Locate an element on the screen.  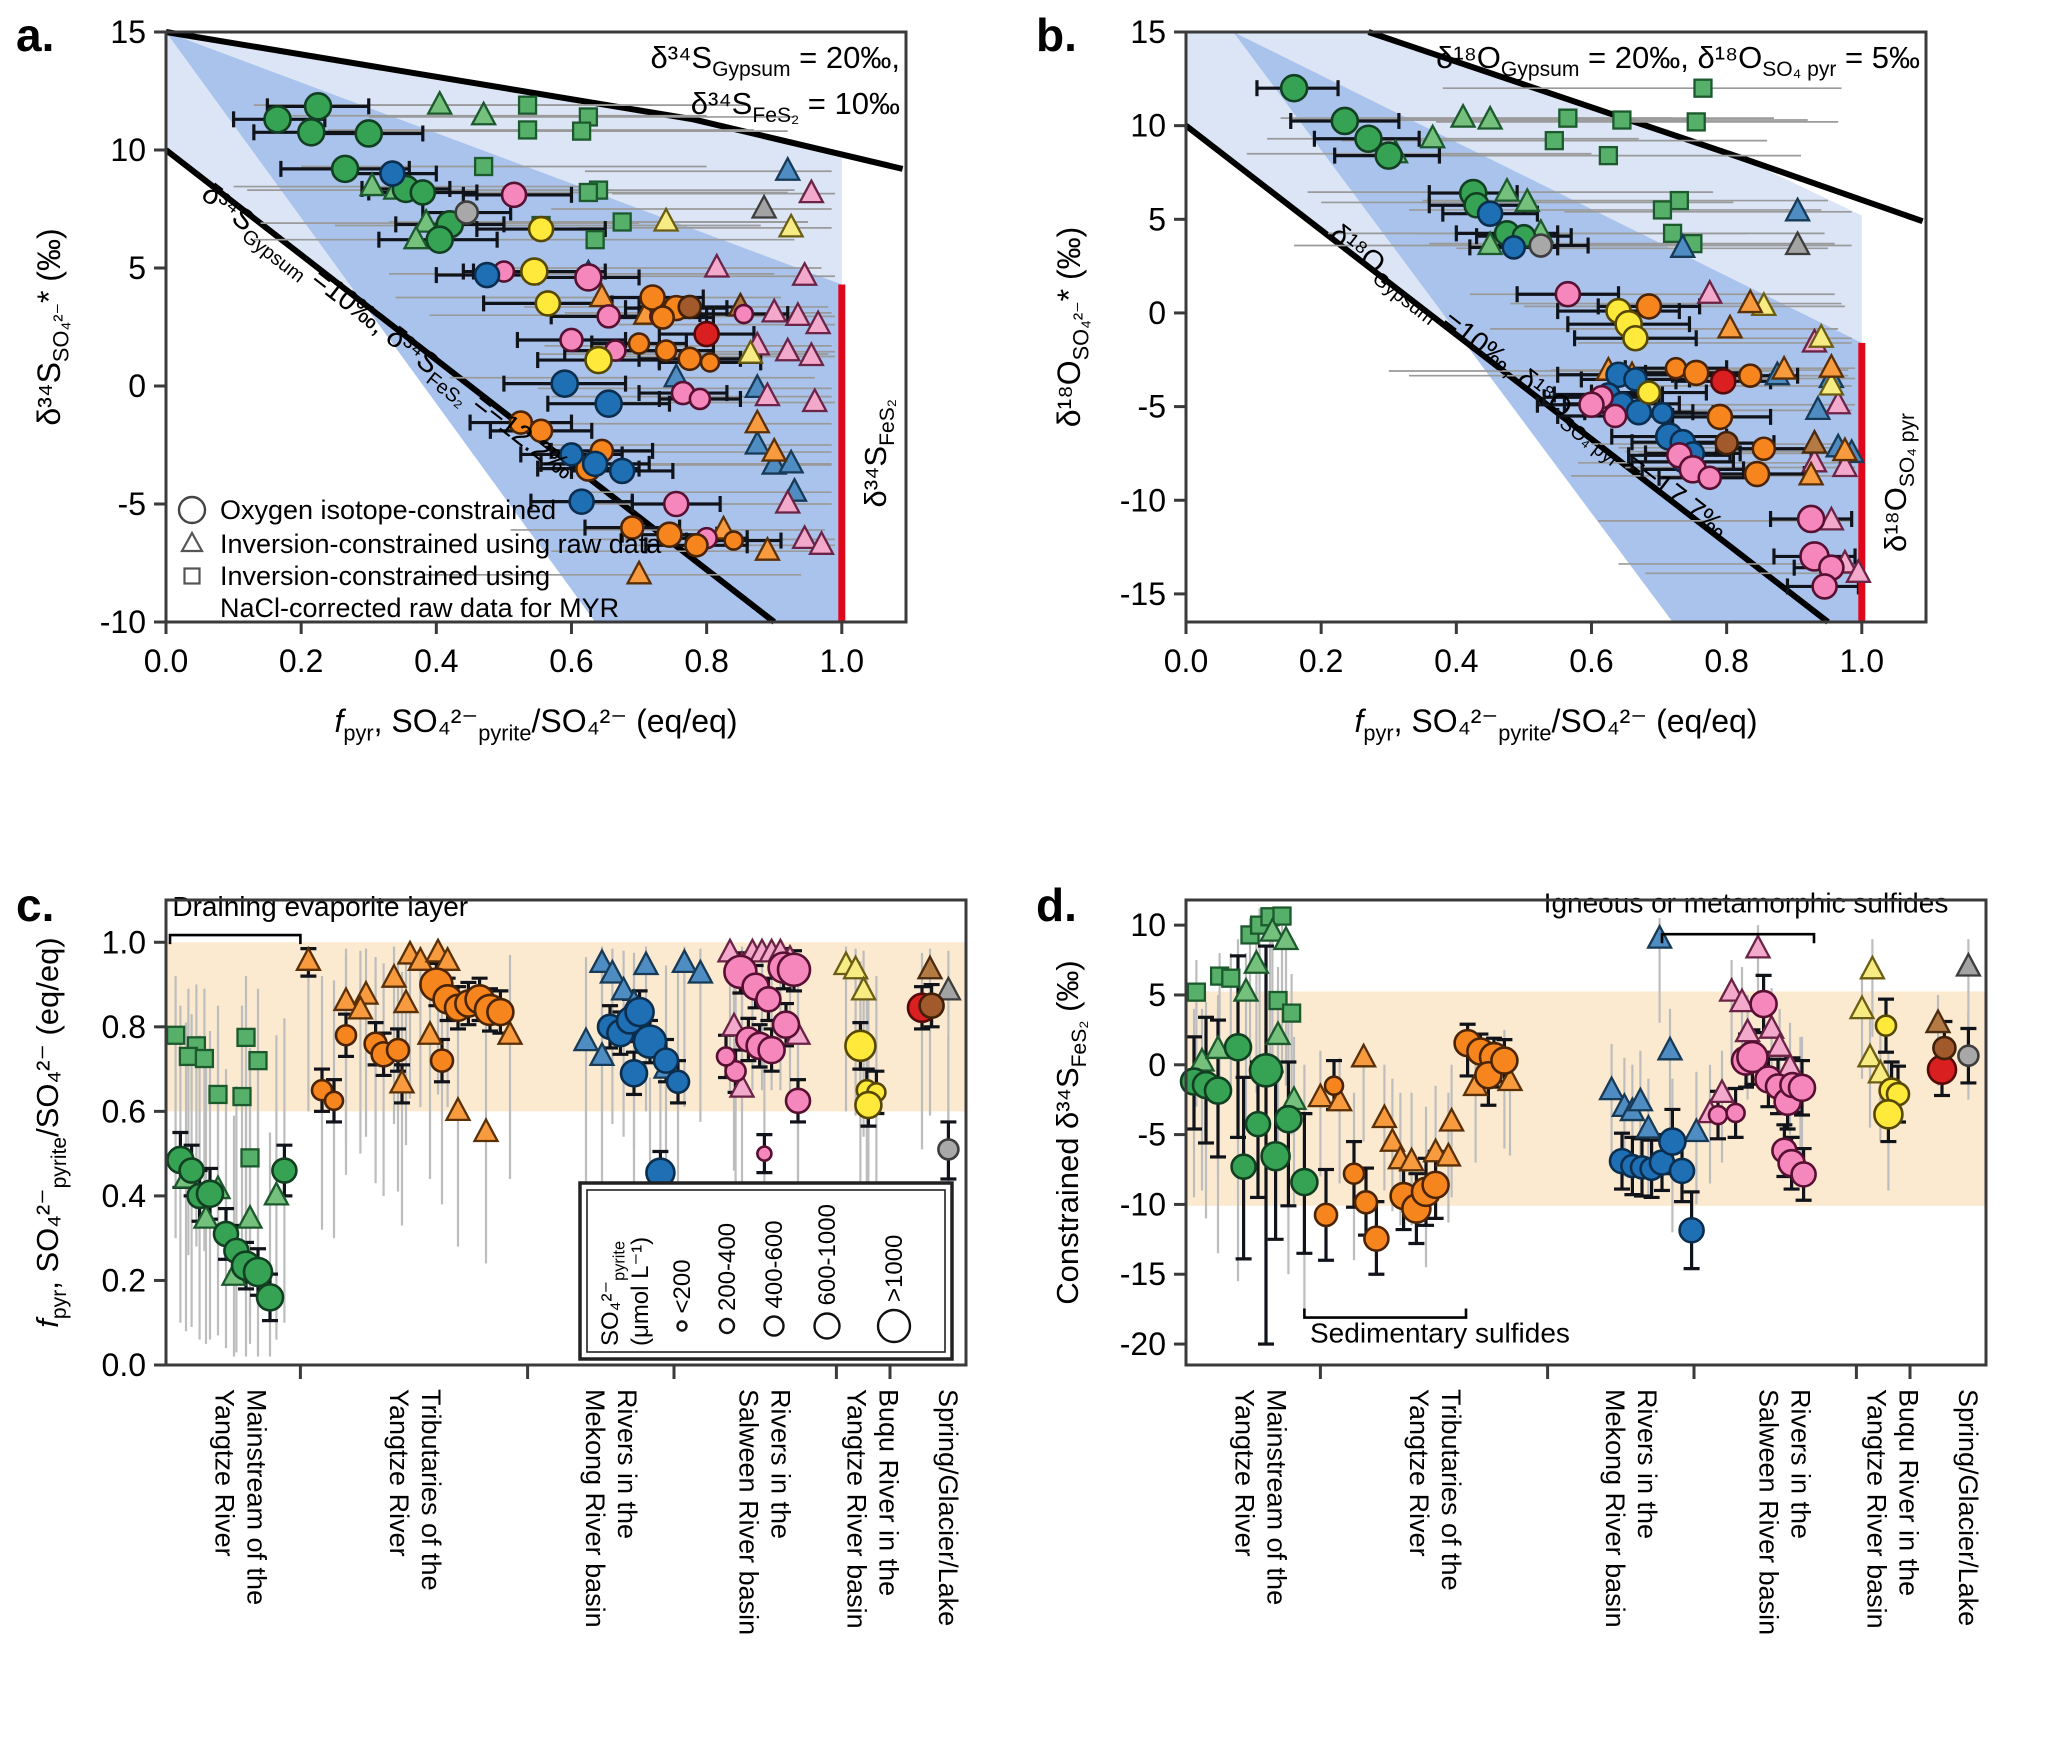
panel-letter-d: d. is located at coordinates (1056, 905).